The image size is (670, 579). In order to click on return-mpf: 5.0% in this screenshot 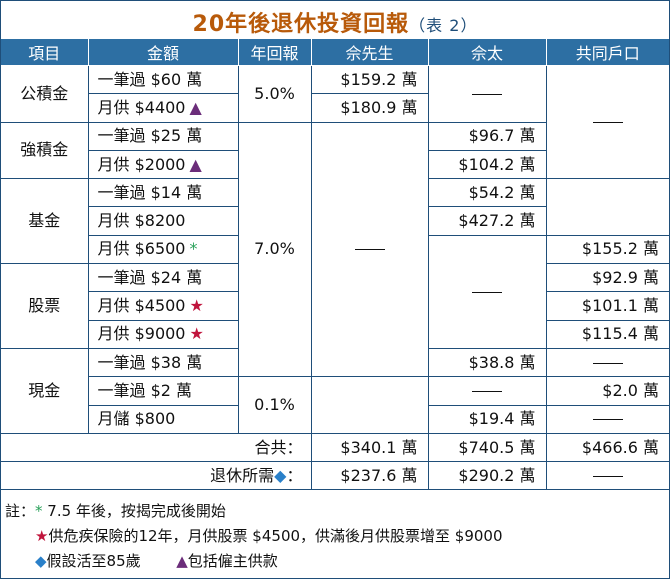, I will do `click(274, 94)`.